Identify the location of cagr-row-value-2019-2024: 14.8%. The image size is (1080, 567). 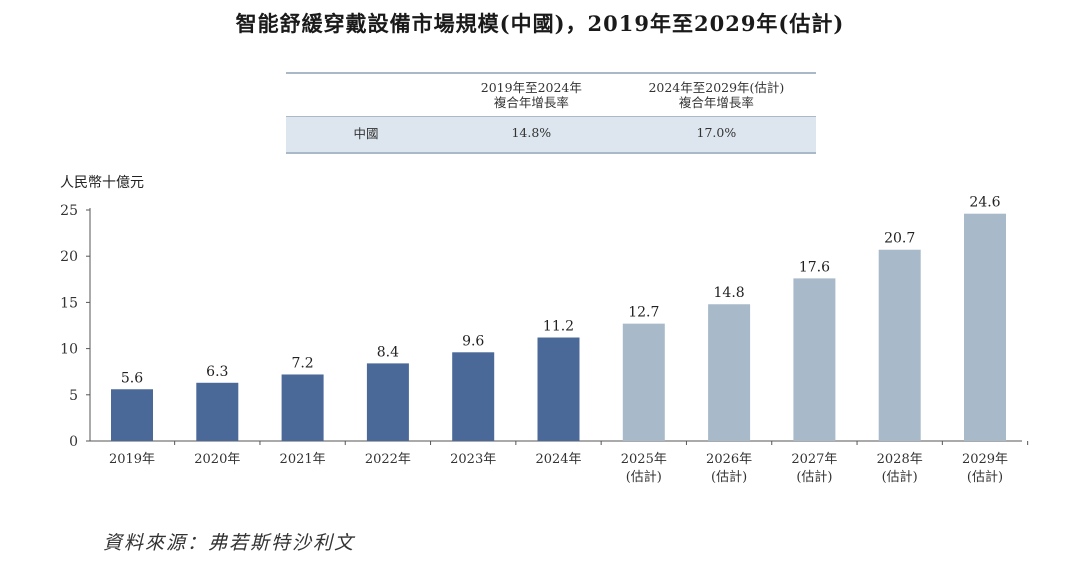
(531, 132).